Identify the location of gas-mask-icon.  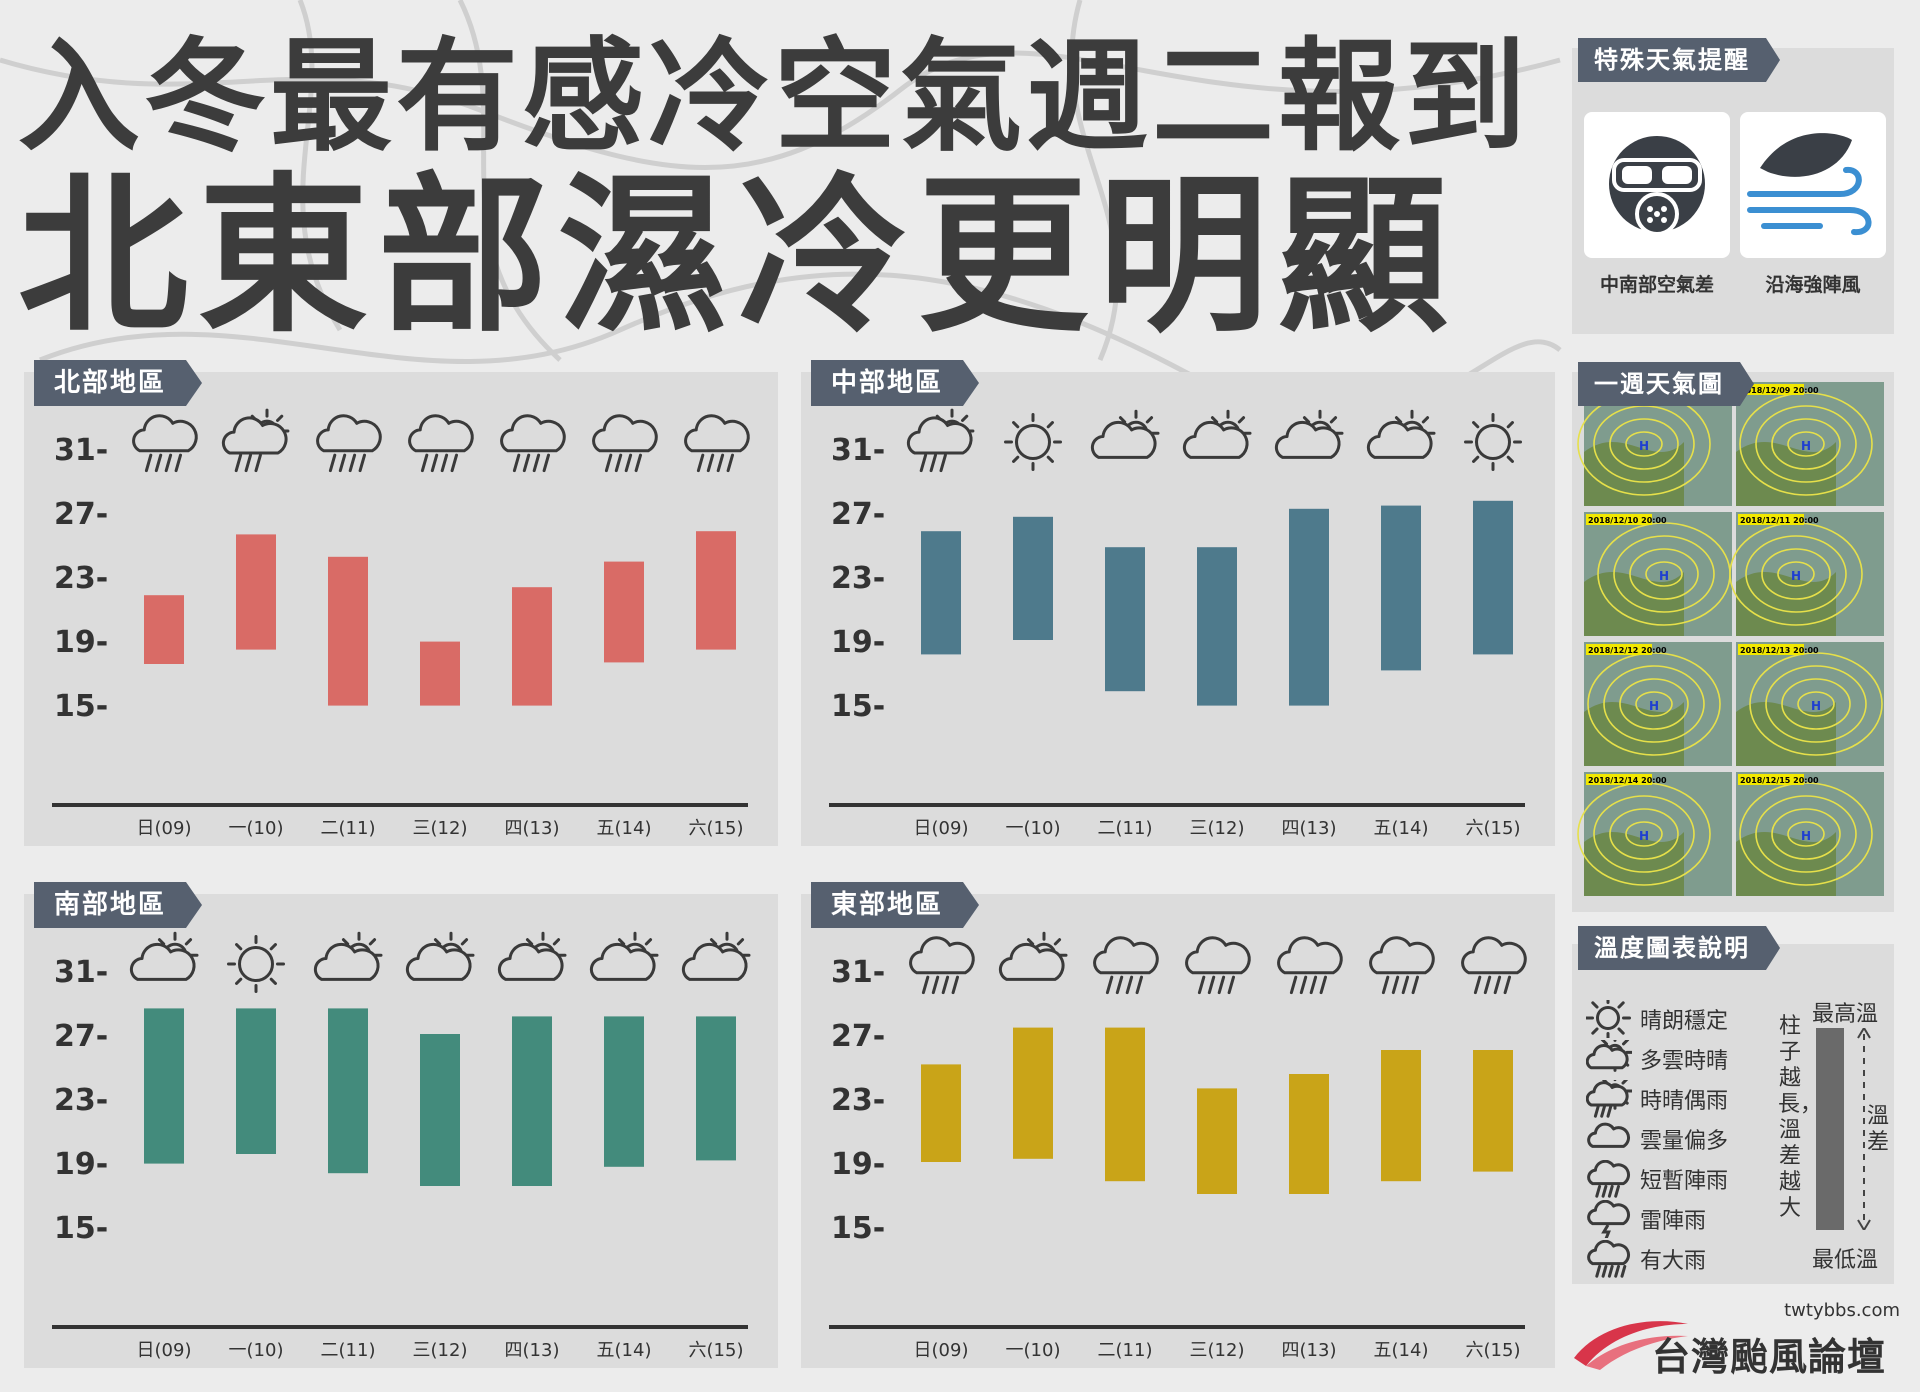
(1657, 186).